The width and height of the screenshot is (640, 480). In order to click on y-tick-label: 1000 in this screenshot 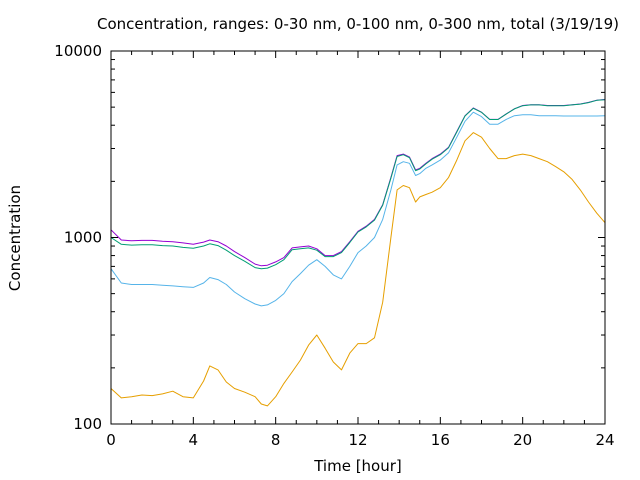, I will do `click(83, 238)`.